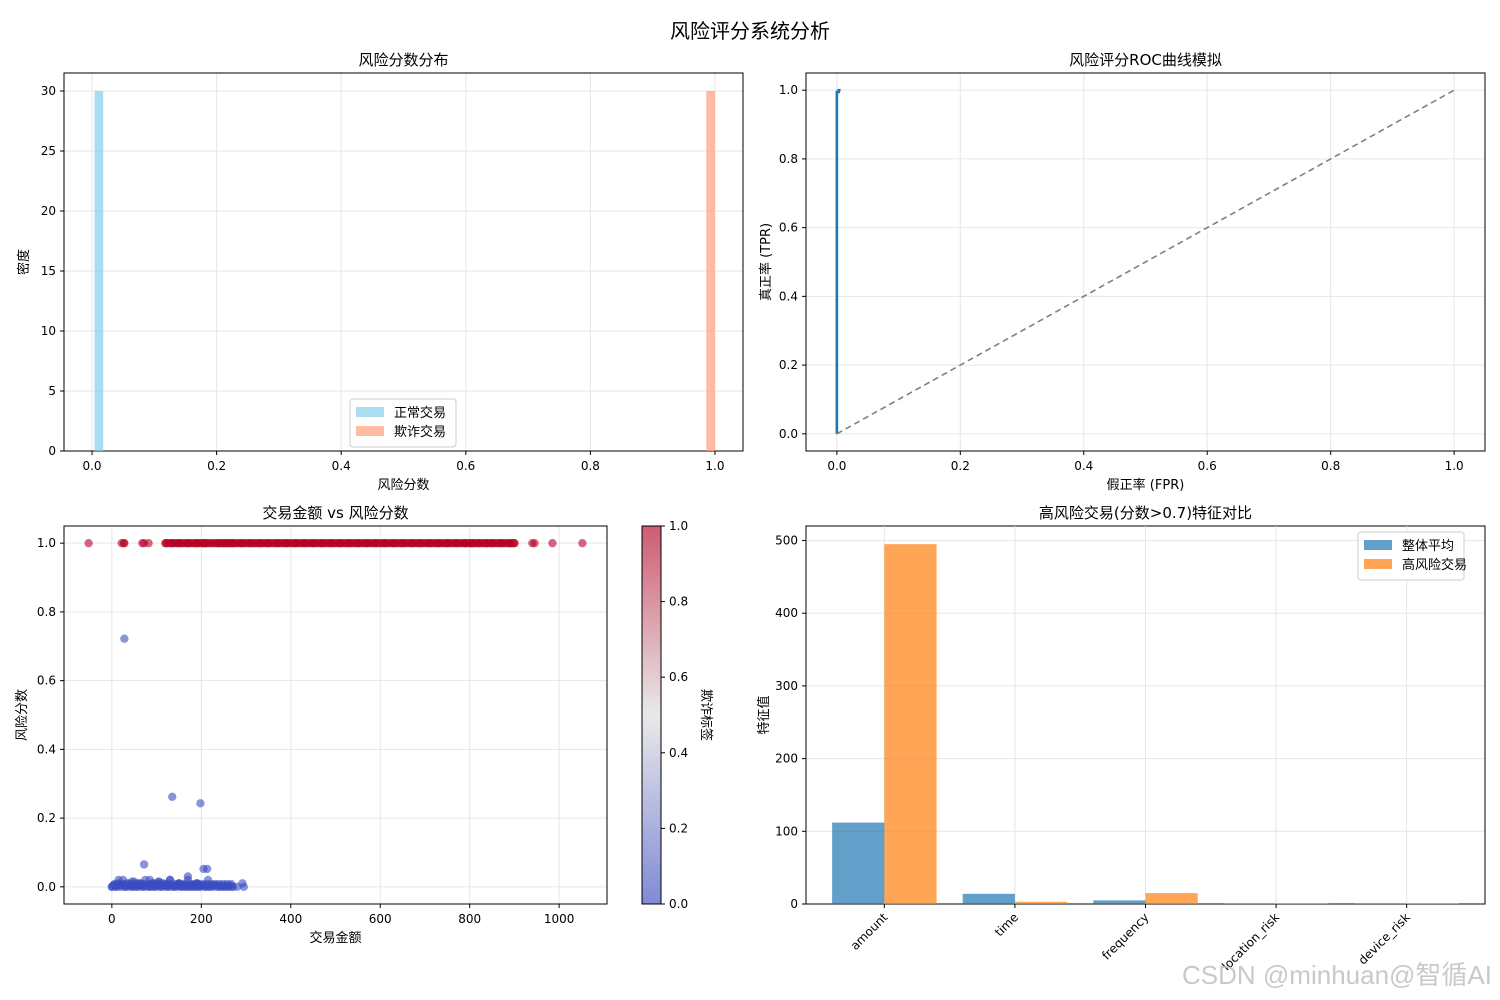  I want to click on colorbar-tick-label: 1.0, so click(678, 526).